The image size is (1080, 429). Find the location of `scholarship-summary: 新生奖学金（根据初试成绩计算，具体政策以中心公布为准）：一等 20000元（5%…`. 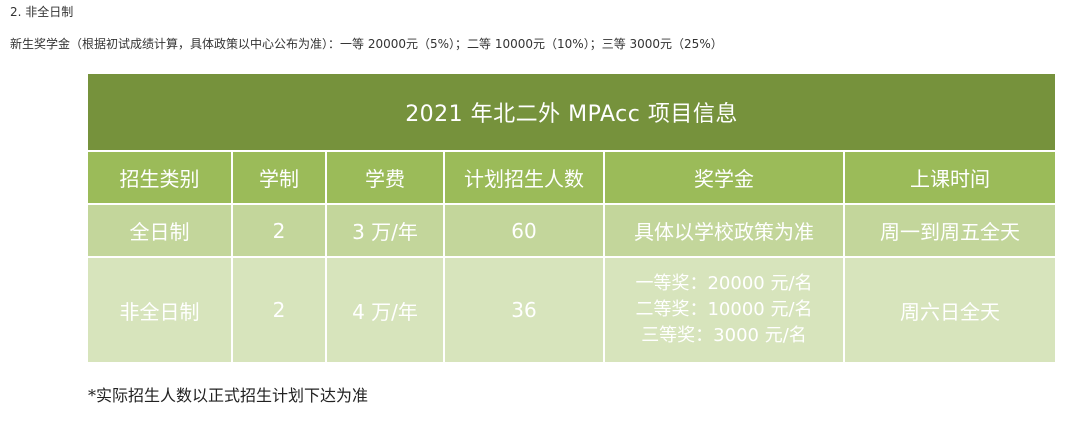

scholarship-summary: 新生奖学金（根据初试成绩计算，具体政策以中心公布为准）：一等 20000元（5%… is located at coordinates (366, 44).